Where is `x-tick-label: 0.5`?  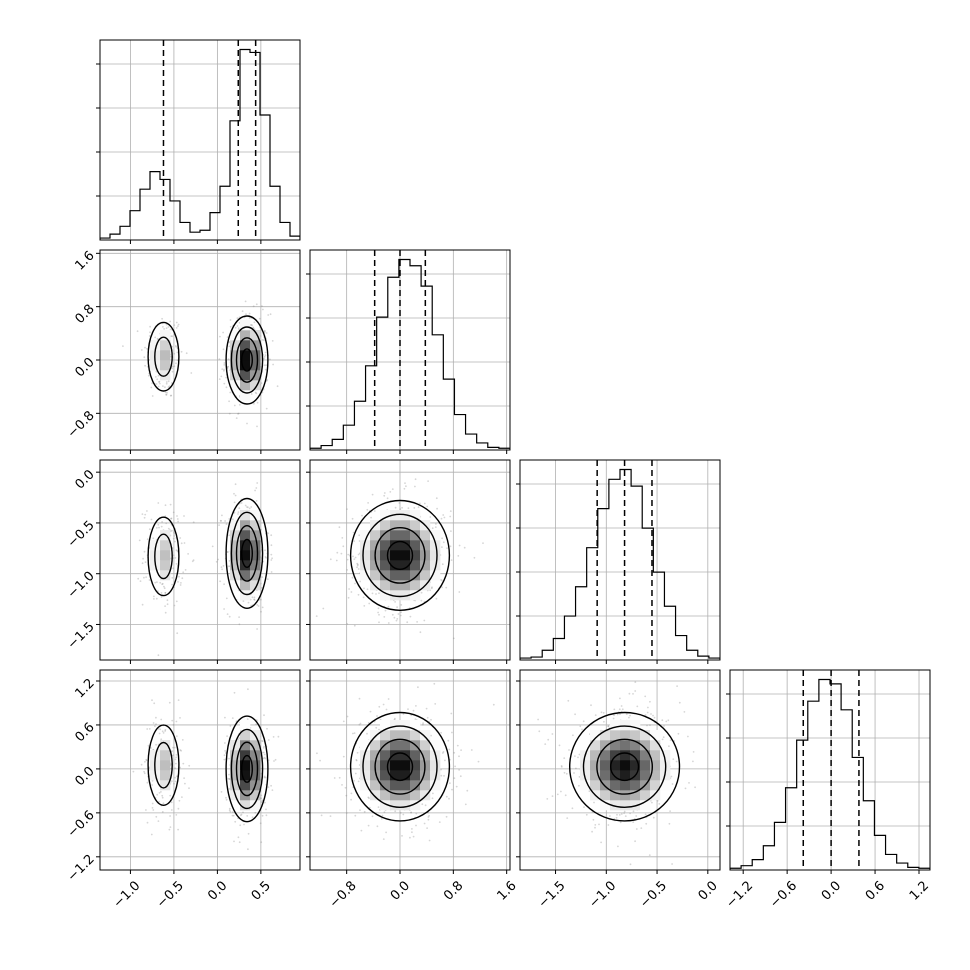
x-tick-label: 0.5 is located at coordinates (261, 890).